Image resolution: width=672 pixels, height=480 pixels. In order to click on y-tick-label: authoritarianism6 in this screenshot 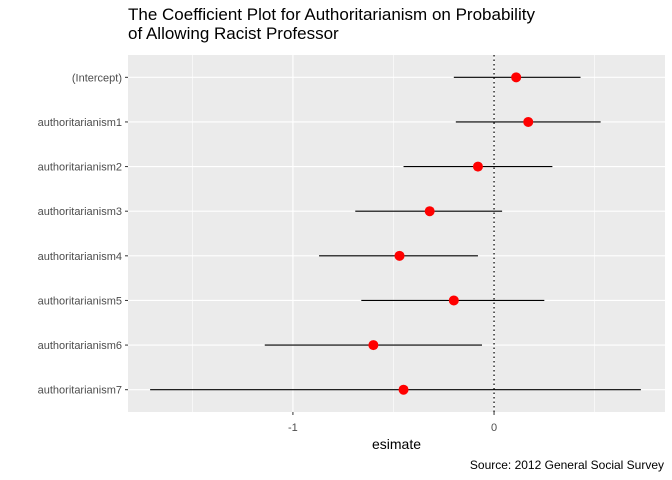, I will do `click(80, 346)`.